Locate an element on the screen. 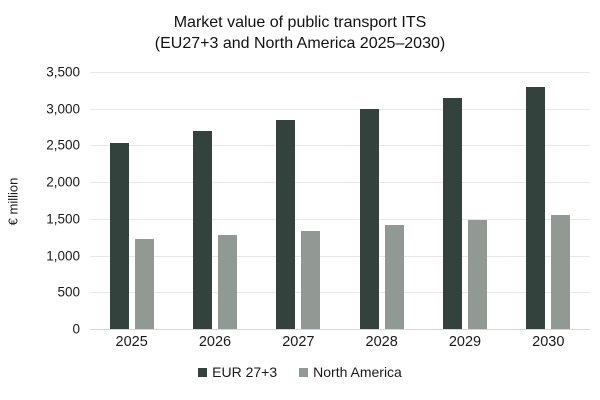 The height and width of the screenshot is (400, 600). y-tick-label: 3,000 is located at coordinates (63, 109).